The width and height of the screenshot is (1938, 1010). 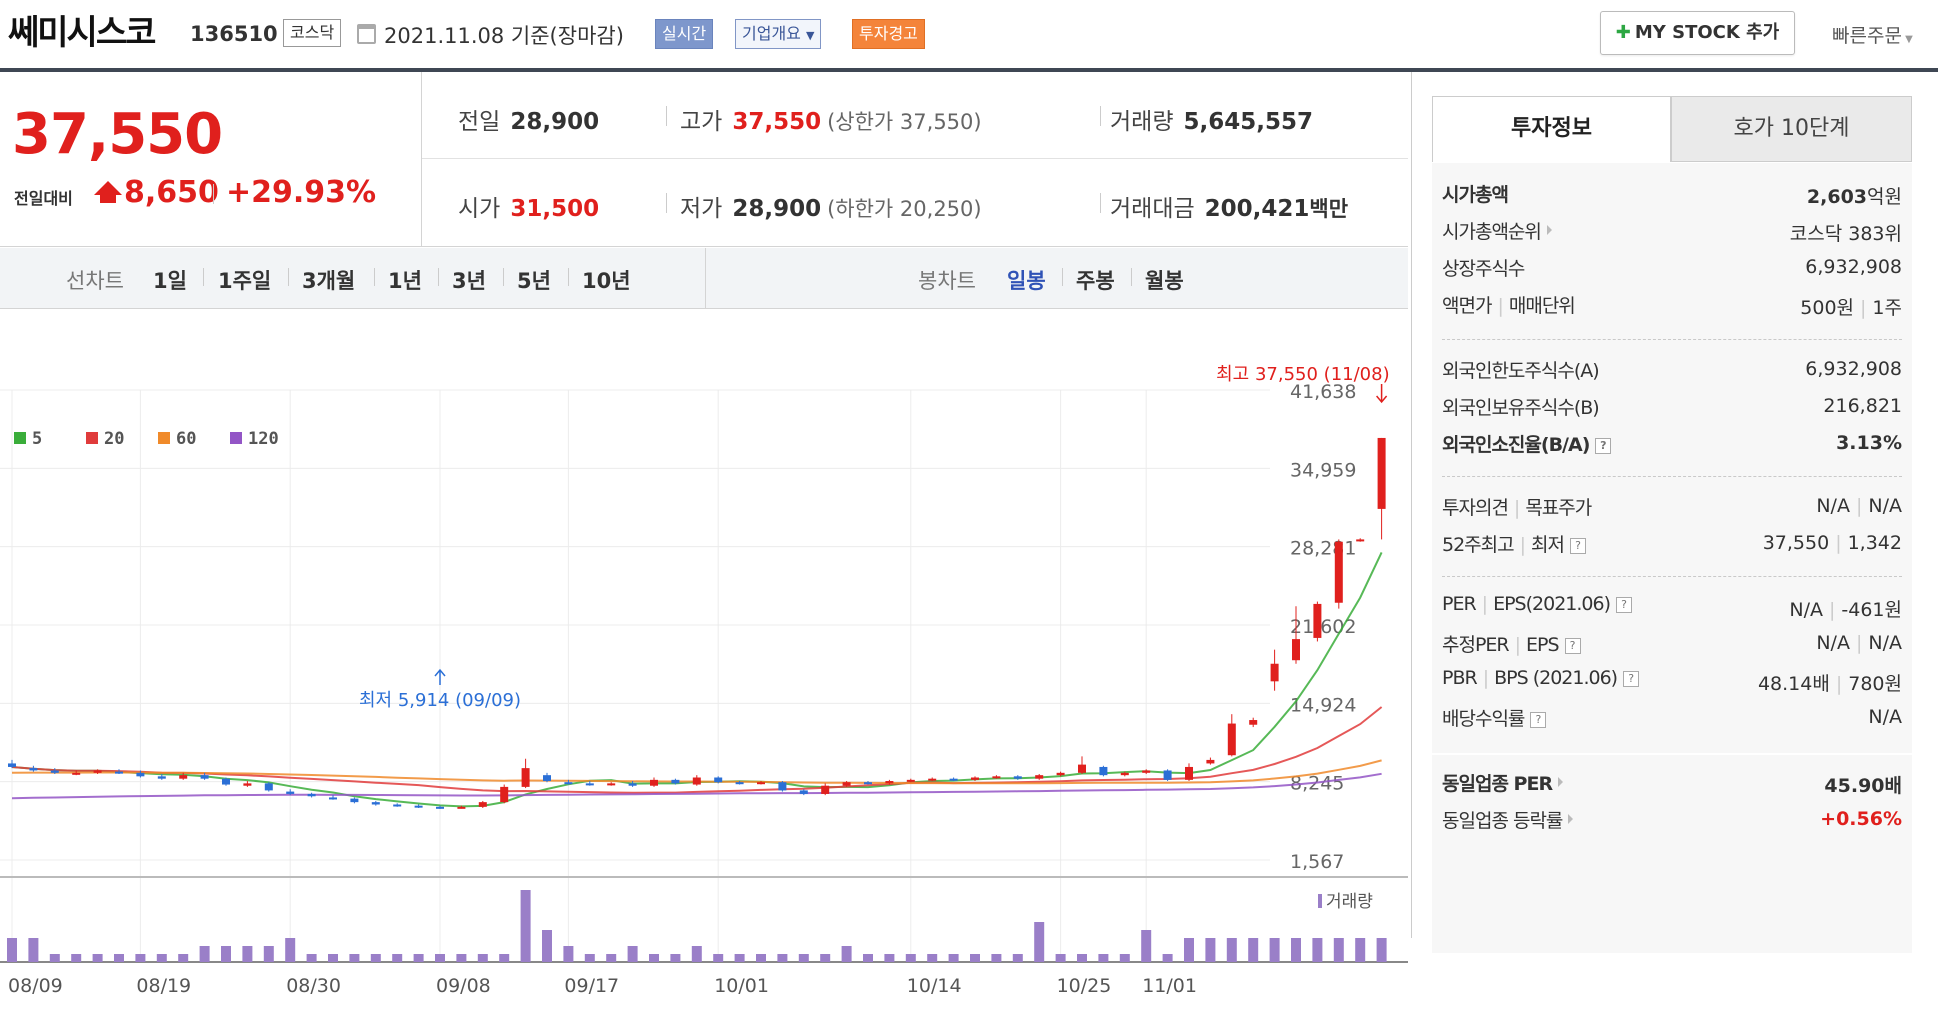 What do you see at coordinates (1551, 129) in the screenshot?
I see `tab-investment-info: 투자정보` at bounding box center [1551, 129].